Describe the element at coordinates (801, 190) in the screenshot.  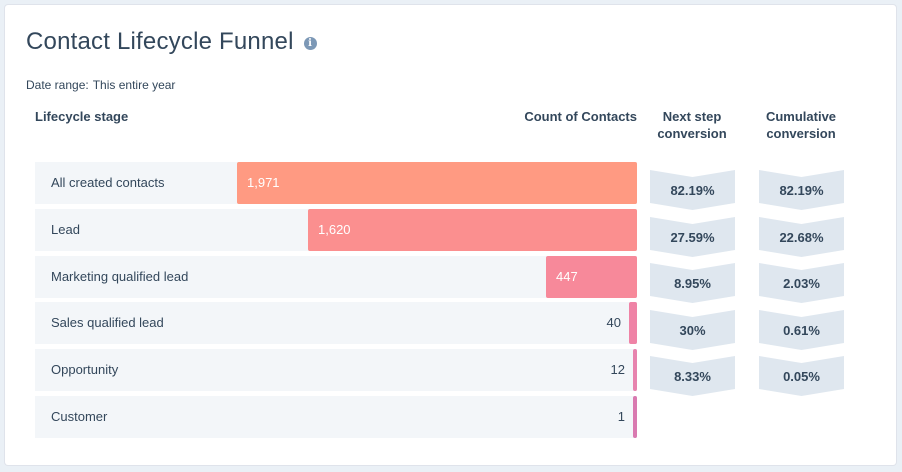
I see `cumulative-conversion: 82.19%` at that location.